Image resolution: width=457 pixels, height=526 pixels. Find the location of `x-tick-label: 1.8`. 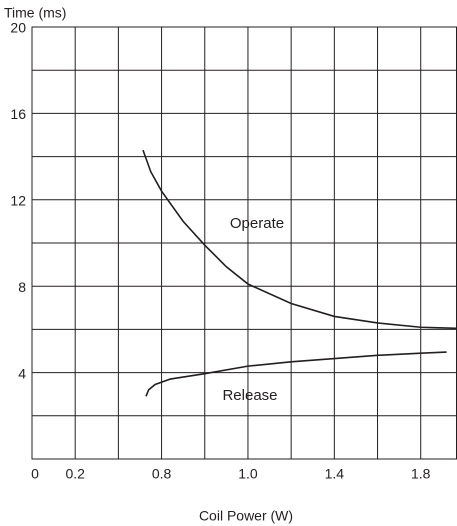

x-tick-label: 1.8 is located at coordinates (421, 474).